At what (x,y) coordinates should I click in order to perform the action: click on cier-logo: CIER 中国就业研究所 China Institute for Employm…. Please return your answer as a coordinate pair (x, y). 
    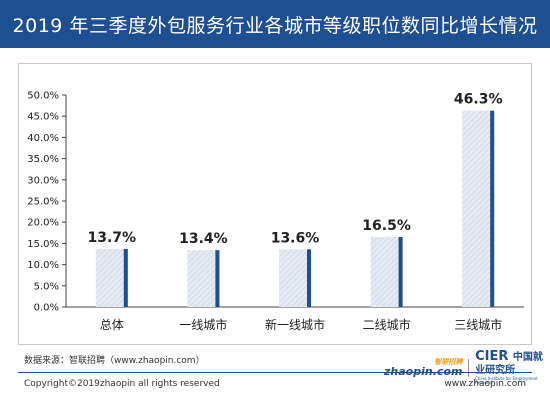
    Looking at the image, I should click on (512, 367).